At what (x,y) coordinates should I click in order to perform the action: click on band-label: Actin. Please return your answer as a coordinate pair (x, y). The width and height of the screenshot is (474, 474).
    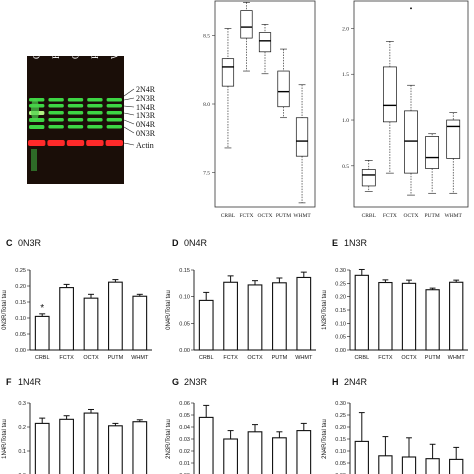
    Looking at the image, I should click on (145, 145).